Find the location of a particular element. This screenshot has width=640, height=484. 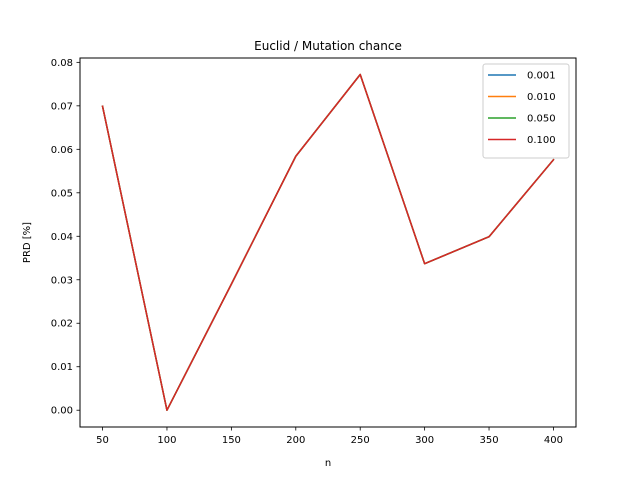

x-axis-label: n is located at coordinates (328, 463).